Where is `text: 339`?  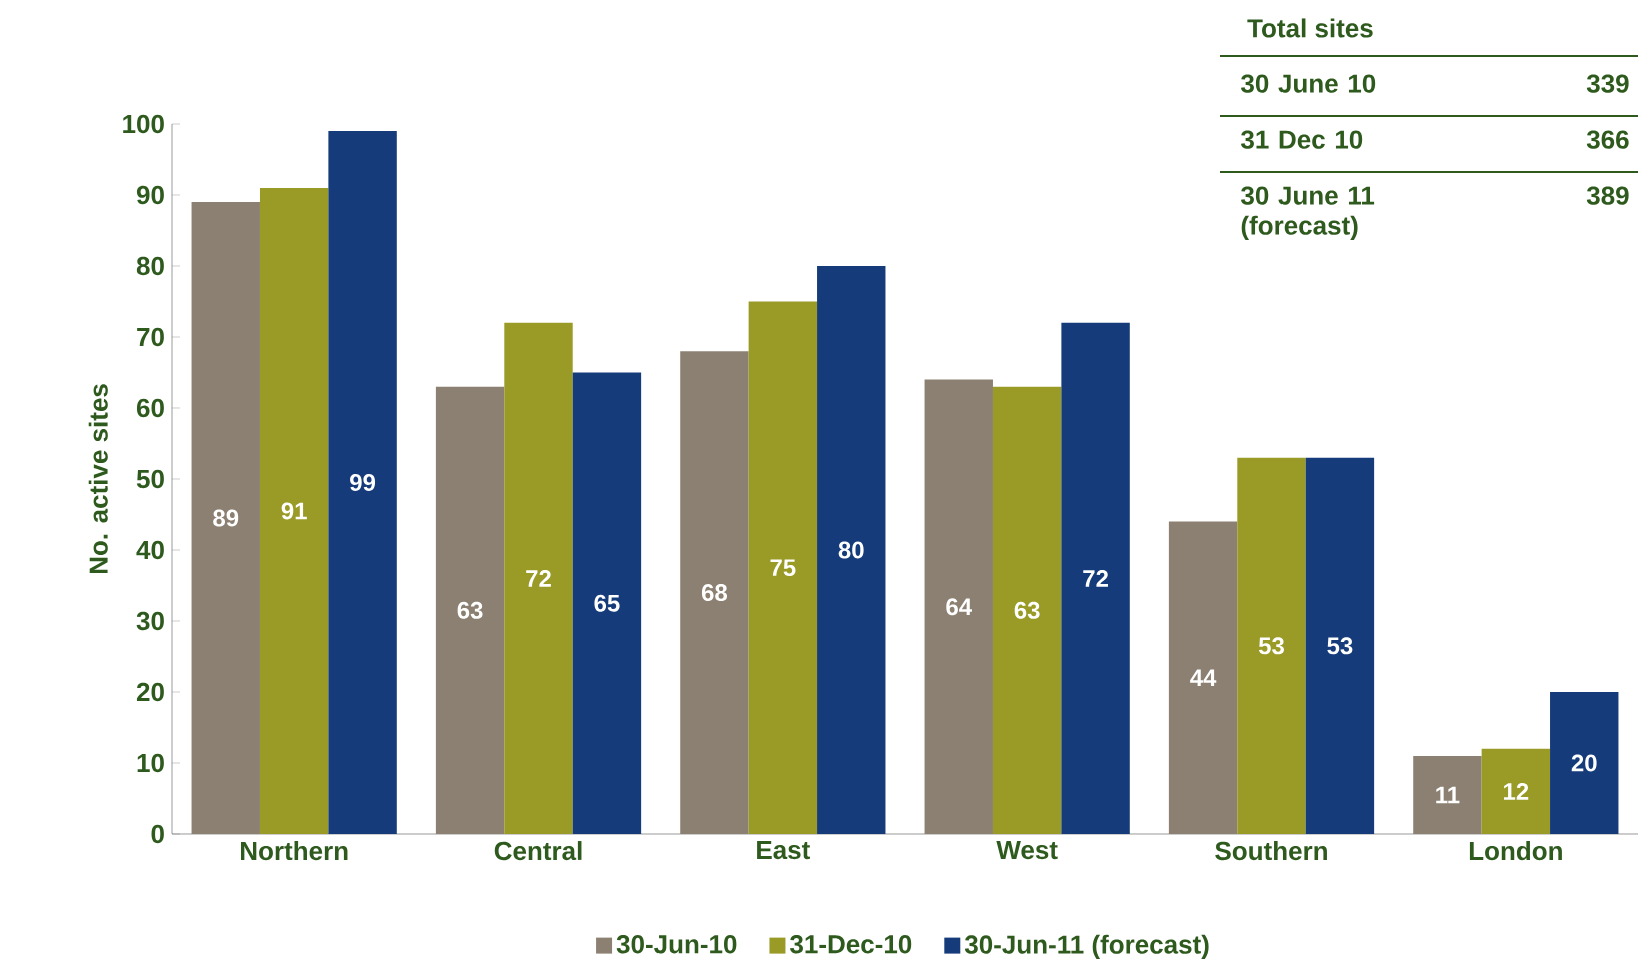 text: 339 is located at coordinates (1607, 83).